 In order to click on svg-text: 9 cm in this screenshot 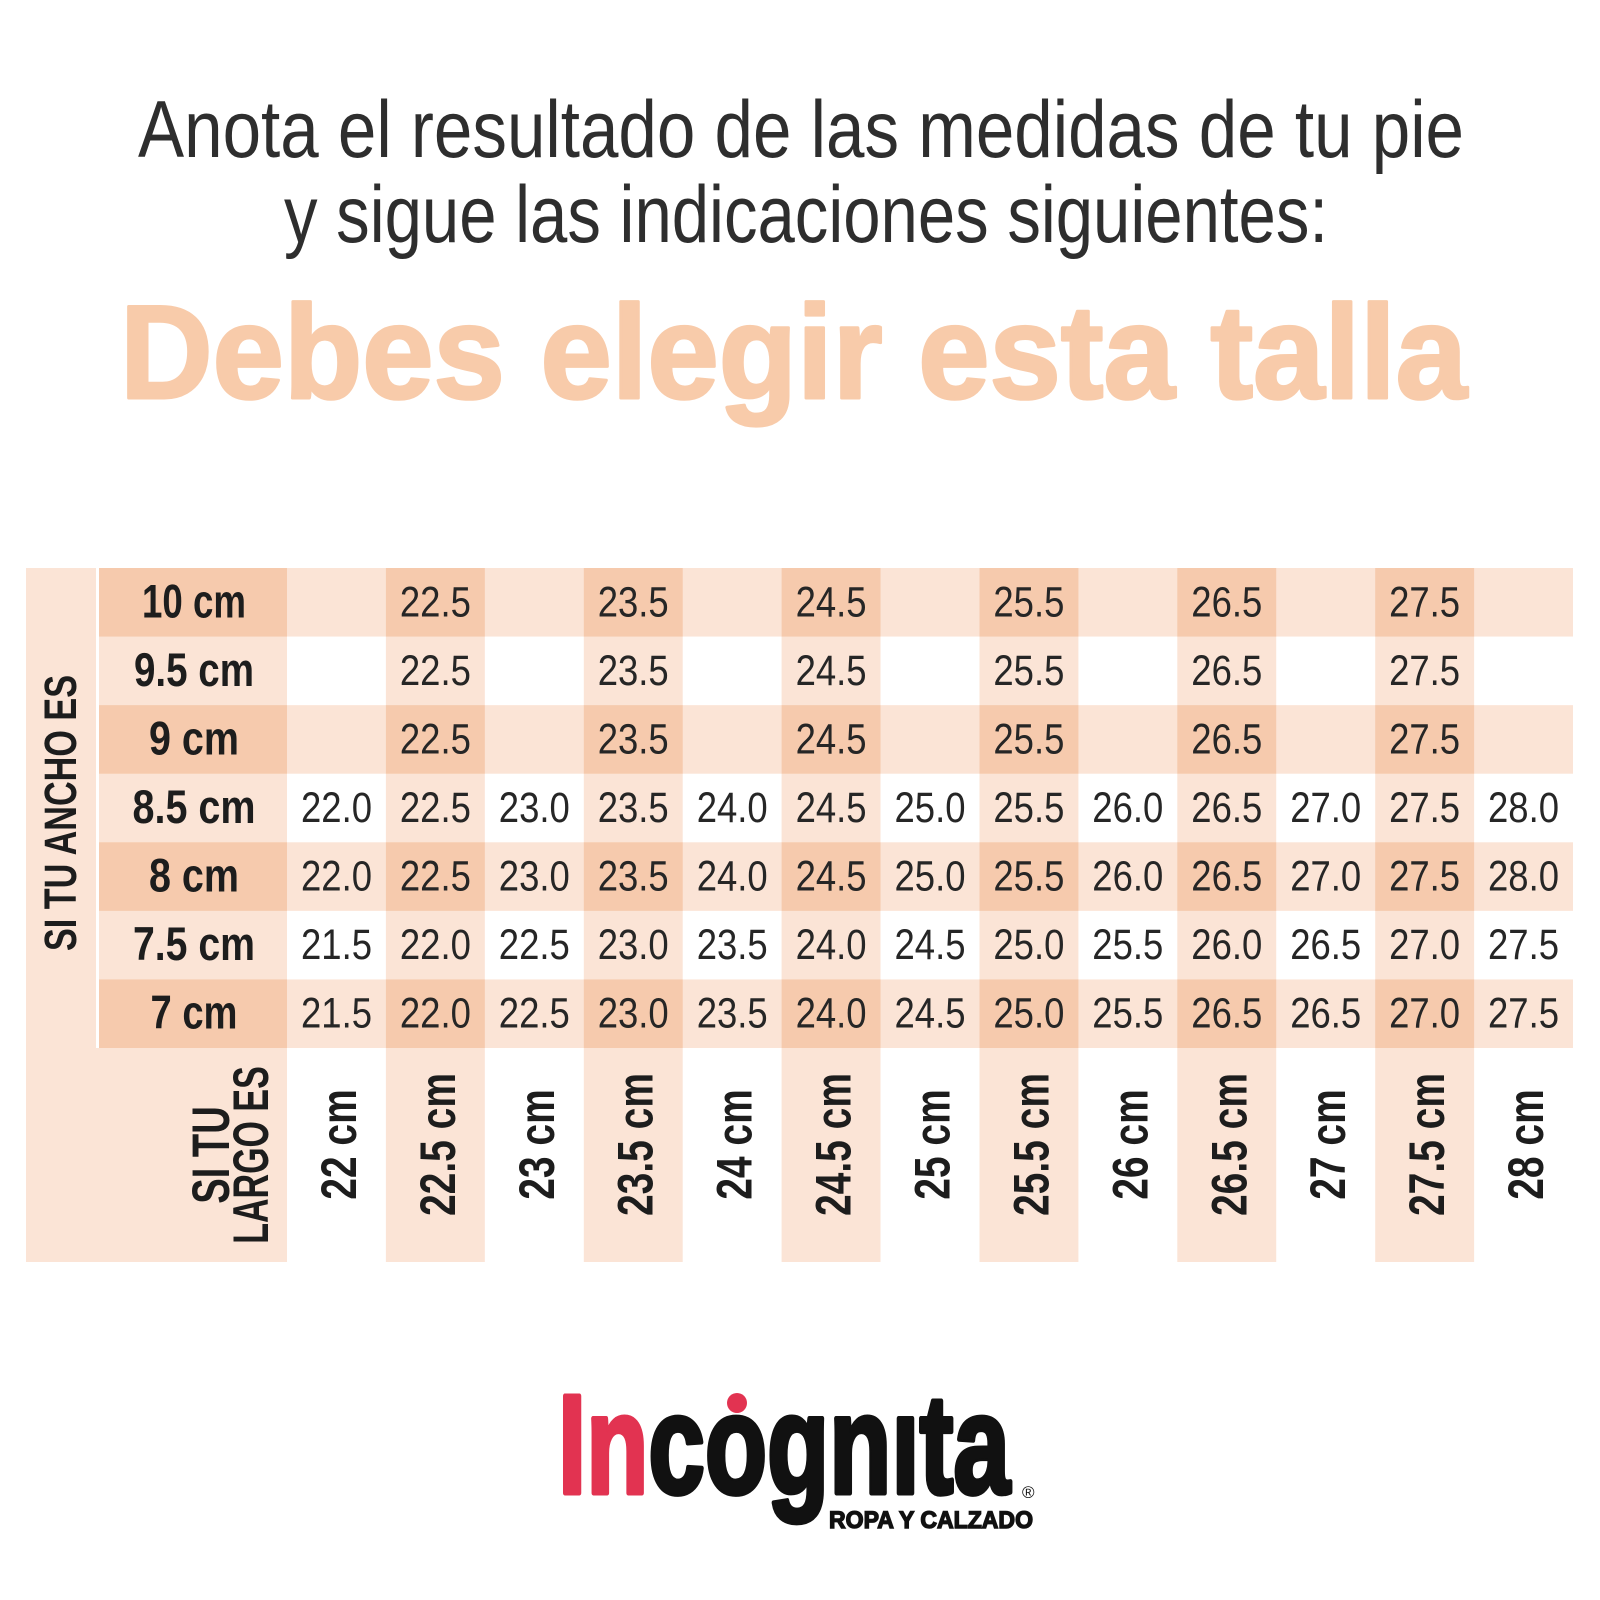, I will do `click(194, 737)`.